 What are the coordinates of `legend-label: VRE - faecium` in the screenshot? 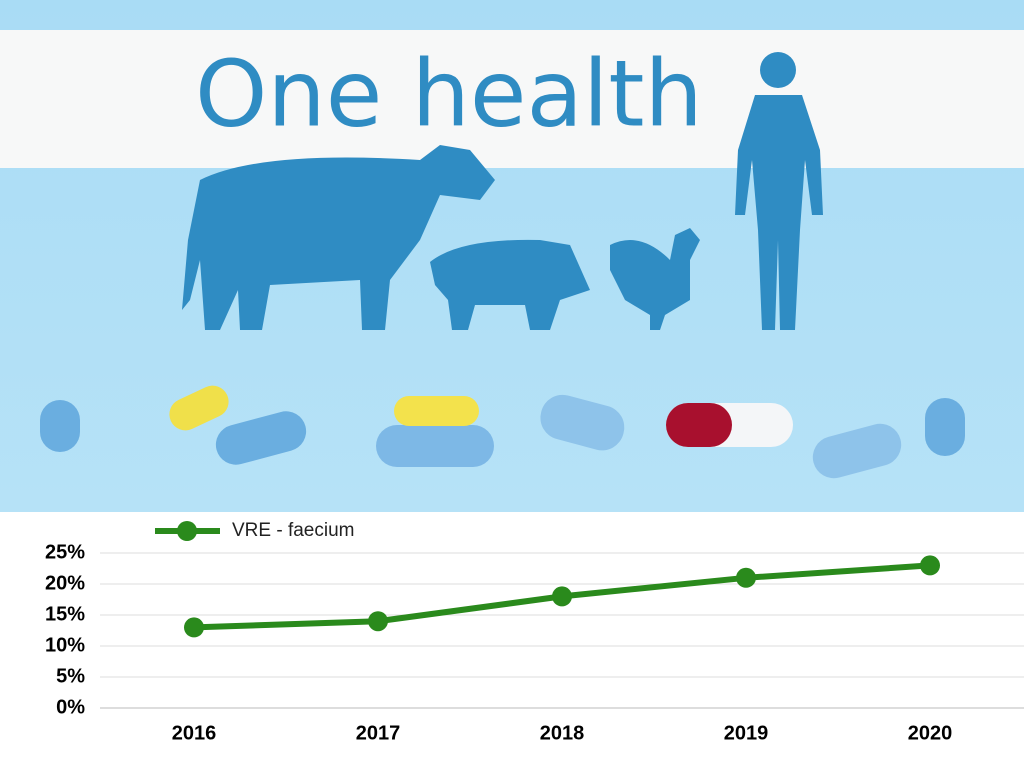 It's located at (293, 530).